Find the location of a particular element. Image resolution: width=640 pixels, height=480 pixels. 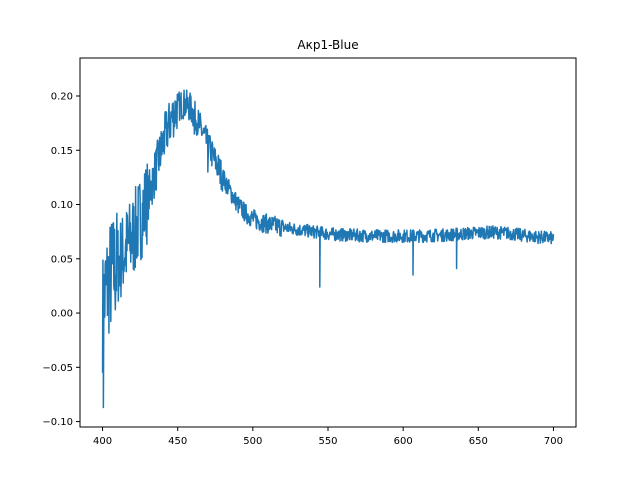

x-axis: 400 450 500 550 600 650 700 is located at coordinates (328, 437).